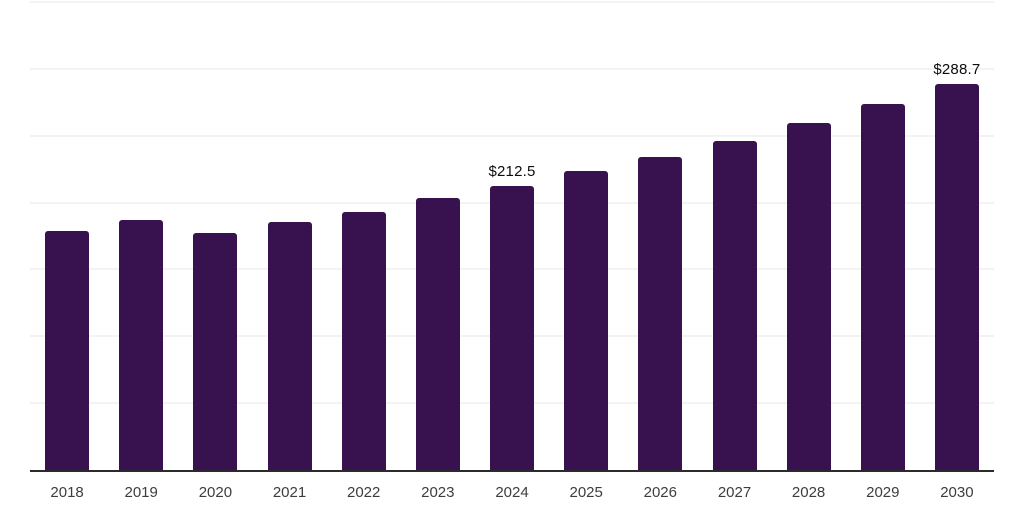 This screenshot has height=512, width=1024. Describe the element at coordinates (67, 492) in the screenshot. I see `x-tick-label-2018: 2018` at that location.